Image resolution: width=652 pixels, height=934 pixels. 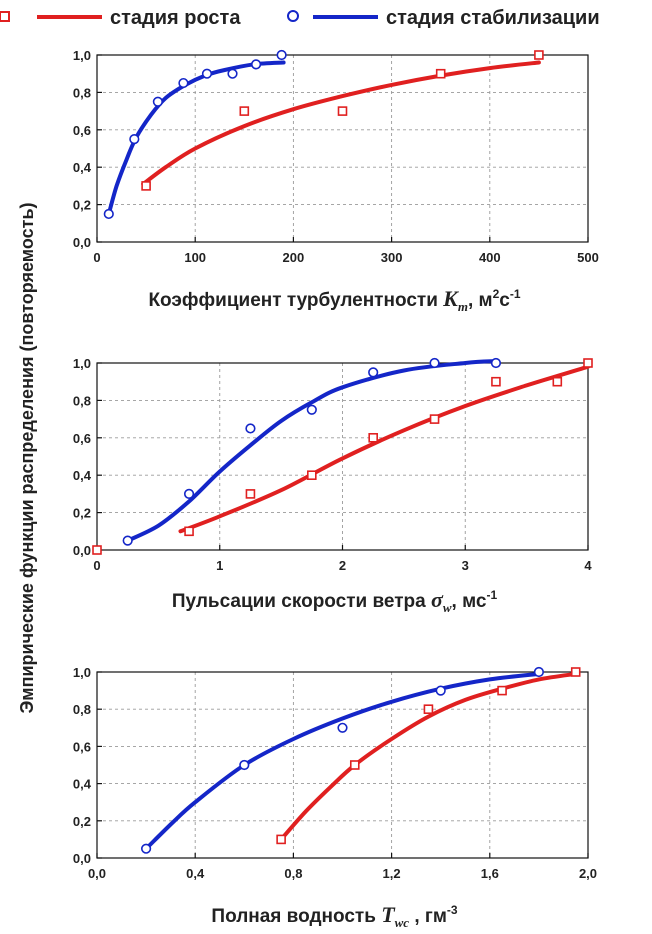 What do you see at coordinates (342, 565) in the screenshot?
I see `x-tick-label: 2` at bounding box center [342, 565].